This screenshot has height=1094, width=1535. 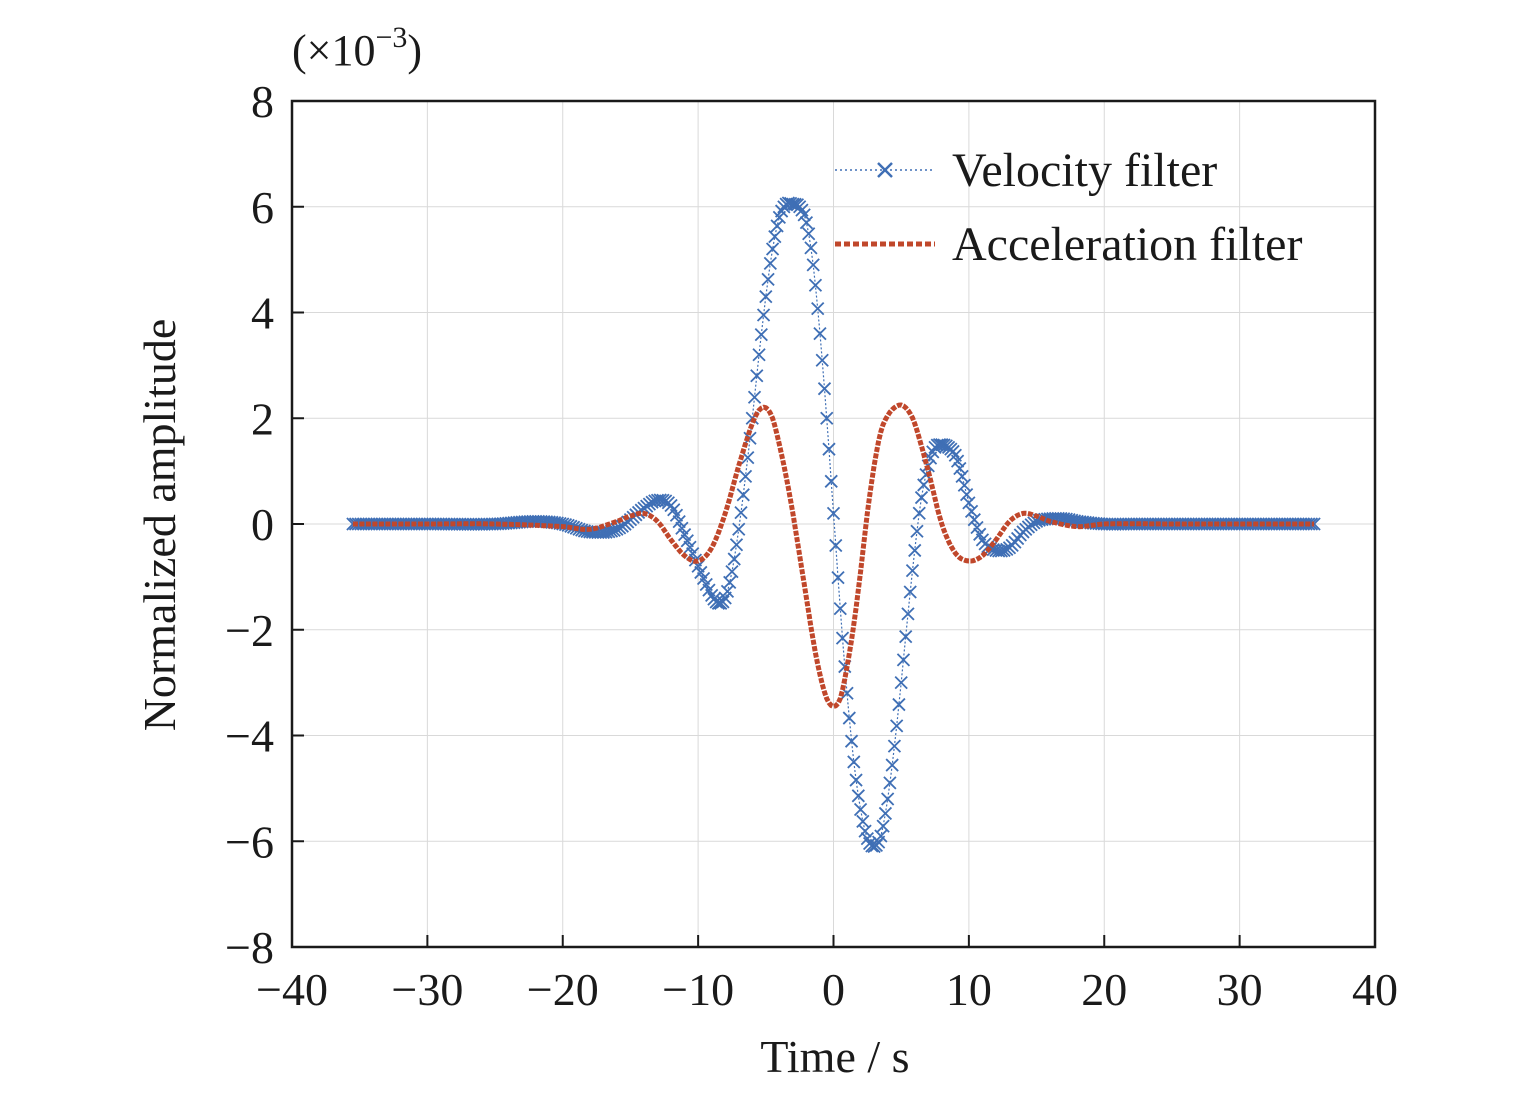 I want to click on x-tick-label: 40, so click(x=1375, y=989).